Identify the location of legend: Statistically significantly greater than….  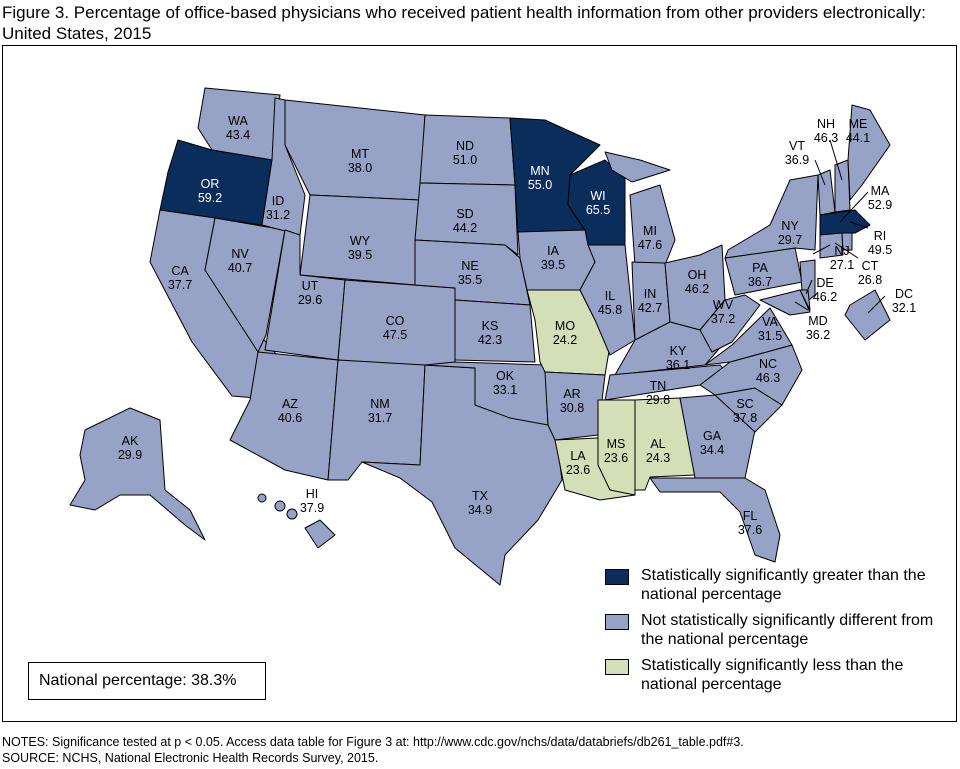
(775, 633).